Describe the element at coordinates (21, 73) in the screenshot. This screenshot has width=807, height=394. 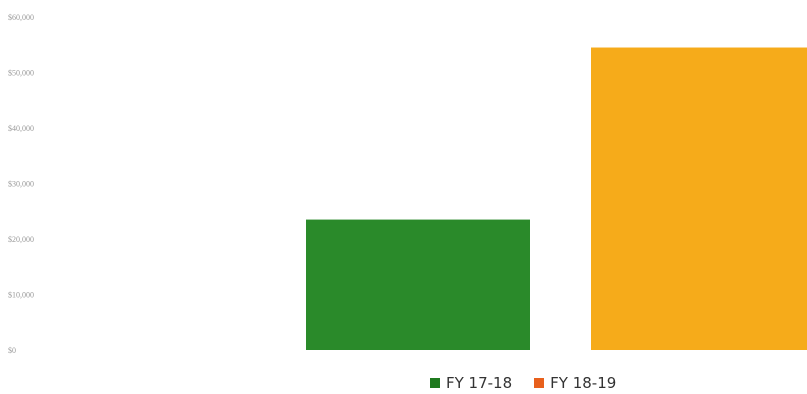
I see `y-tick-label: $50,000` at that location.